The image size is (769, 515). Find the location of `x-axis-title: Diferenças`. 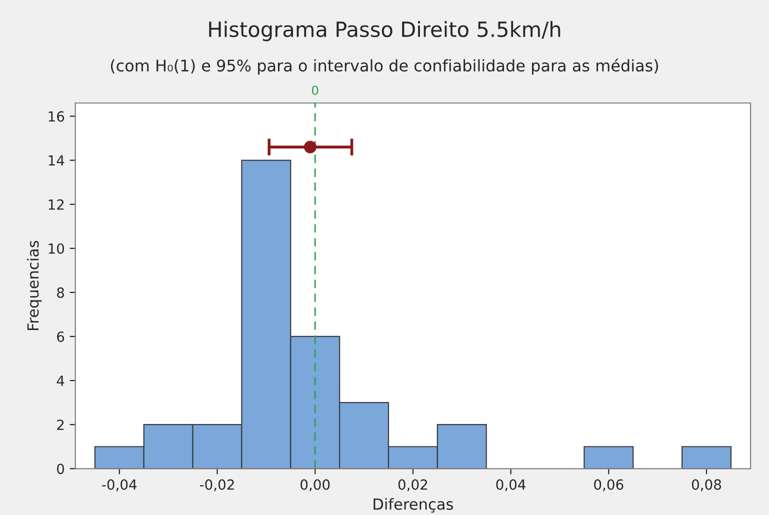

x-axis-title: Diferenças is located at coordinates (413, 505).